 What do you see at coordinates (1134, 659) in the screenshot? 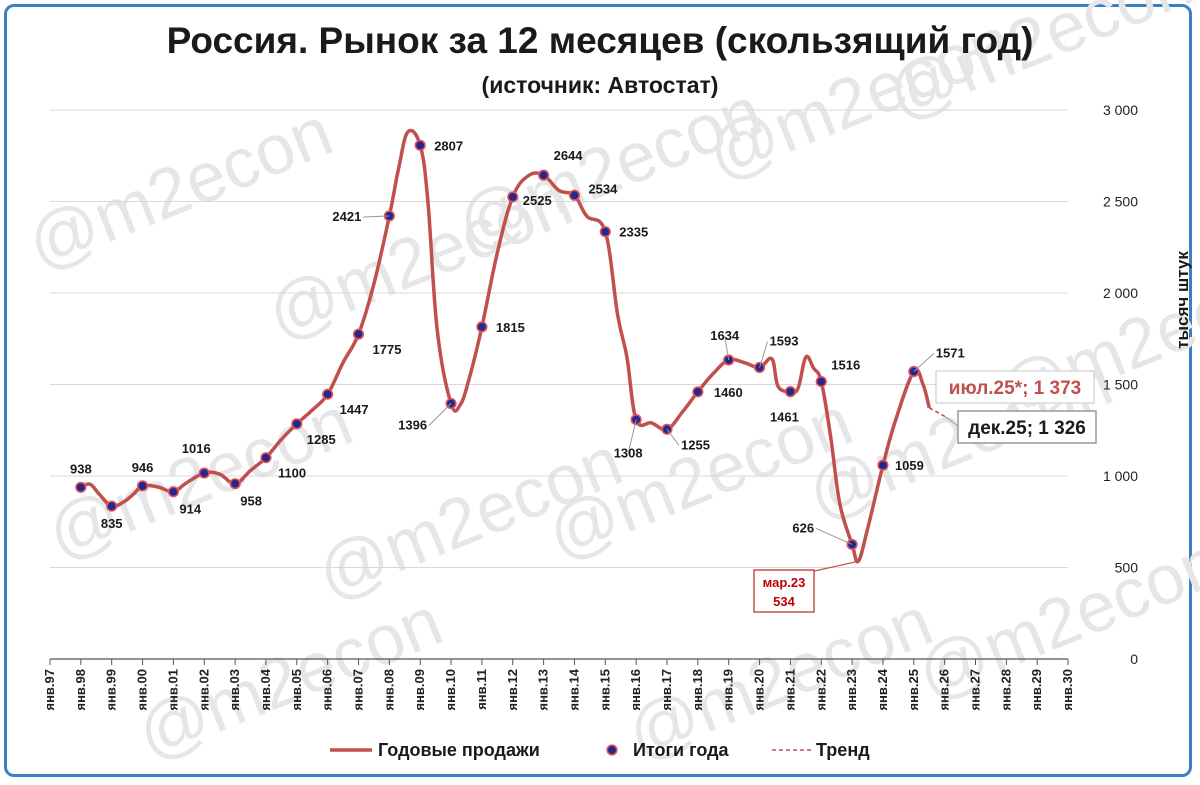
I see `y-tick-label: 0` at bounding box center [1134, 659].